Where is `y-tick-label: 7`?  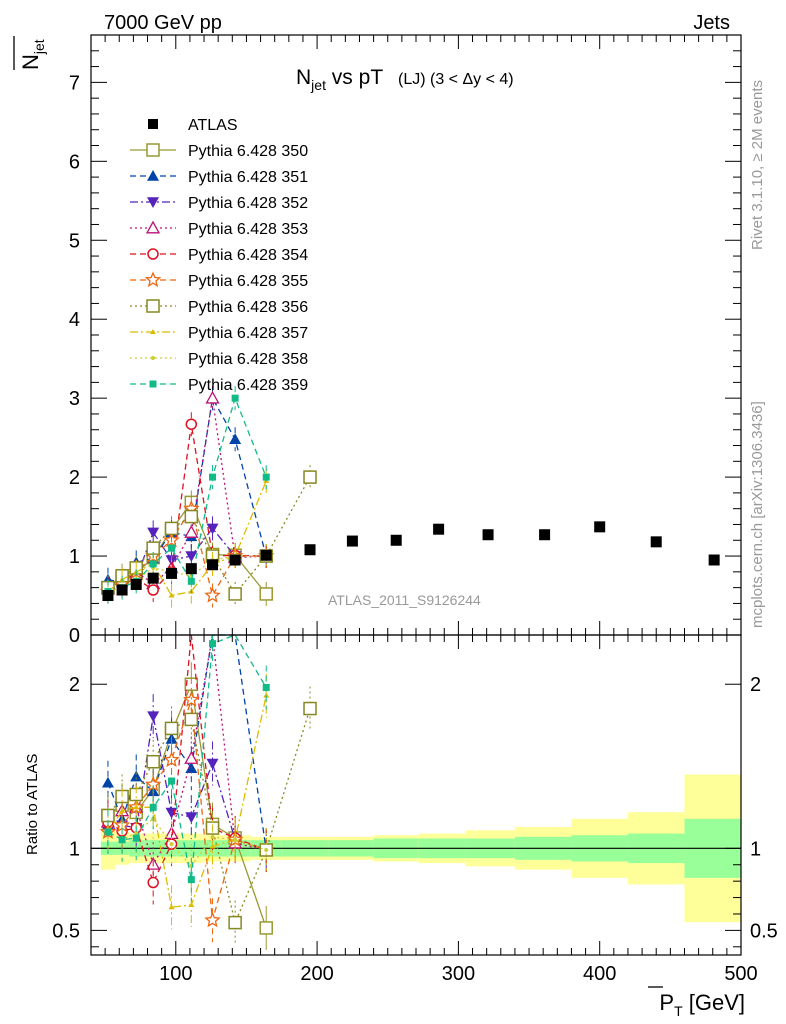 y-tick-label: 7 is located at coordinates (74, 83).